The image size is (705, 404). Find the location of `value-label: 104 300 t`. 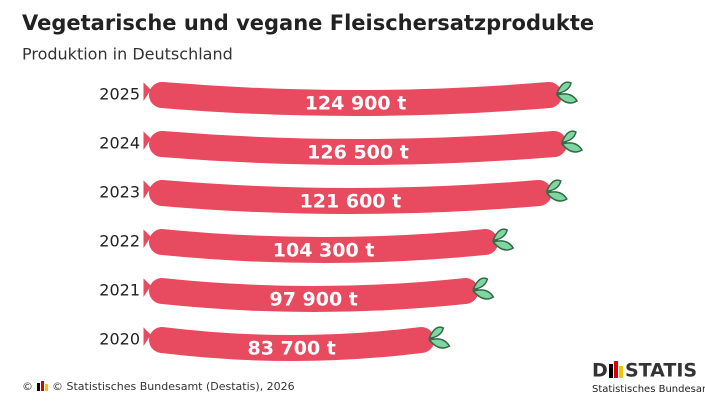

value-label: 104 300 t is located at coordinates (324, 251).